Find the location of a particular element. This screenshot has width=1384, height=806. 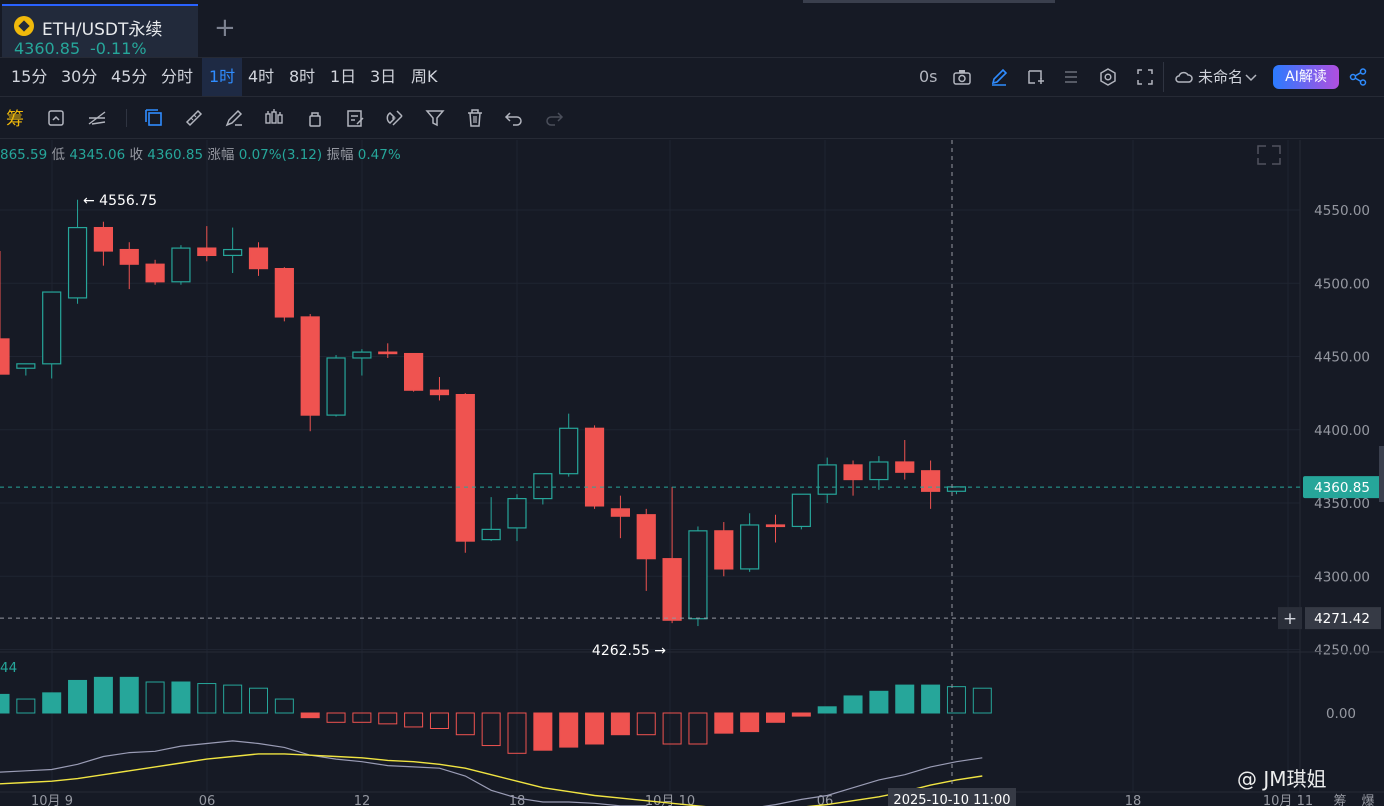

toolbar-divider is located at coordinates (126, 118).